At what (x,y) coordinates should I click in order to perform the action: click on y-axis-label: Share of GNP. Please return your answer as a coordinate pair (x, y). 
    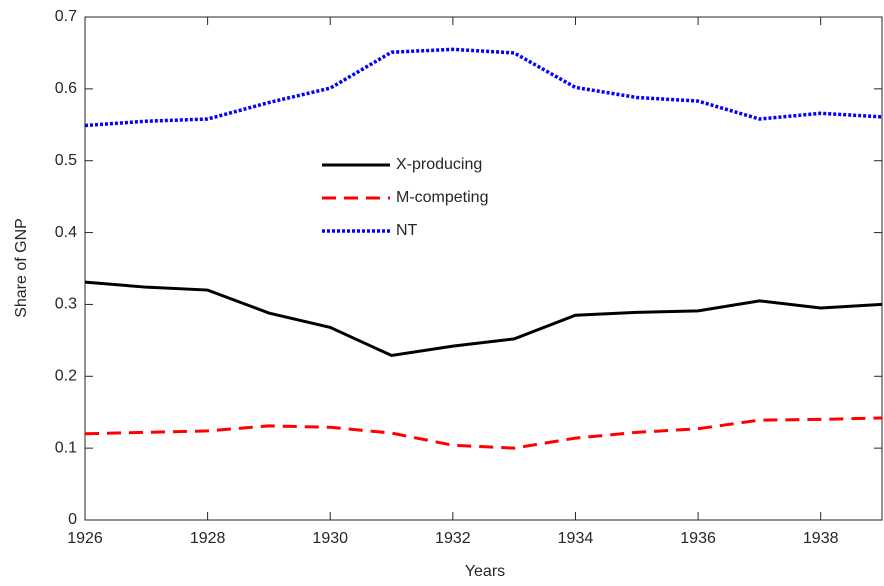
    Looking at the image, I should click on (21, 268).